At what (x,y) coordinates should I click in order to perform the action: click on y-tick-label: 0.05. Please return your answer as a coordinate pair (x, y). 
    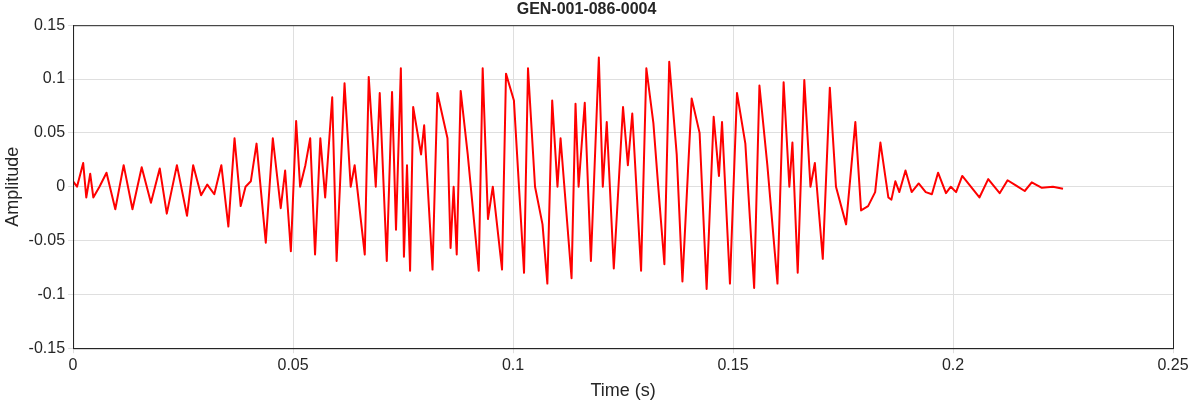
    Looking at the image, I should click on (49, 132).